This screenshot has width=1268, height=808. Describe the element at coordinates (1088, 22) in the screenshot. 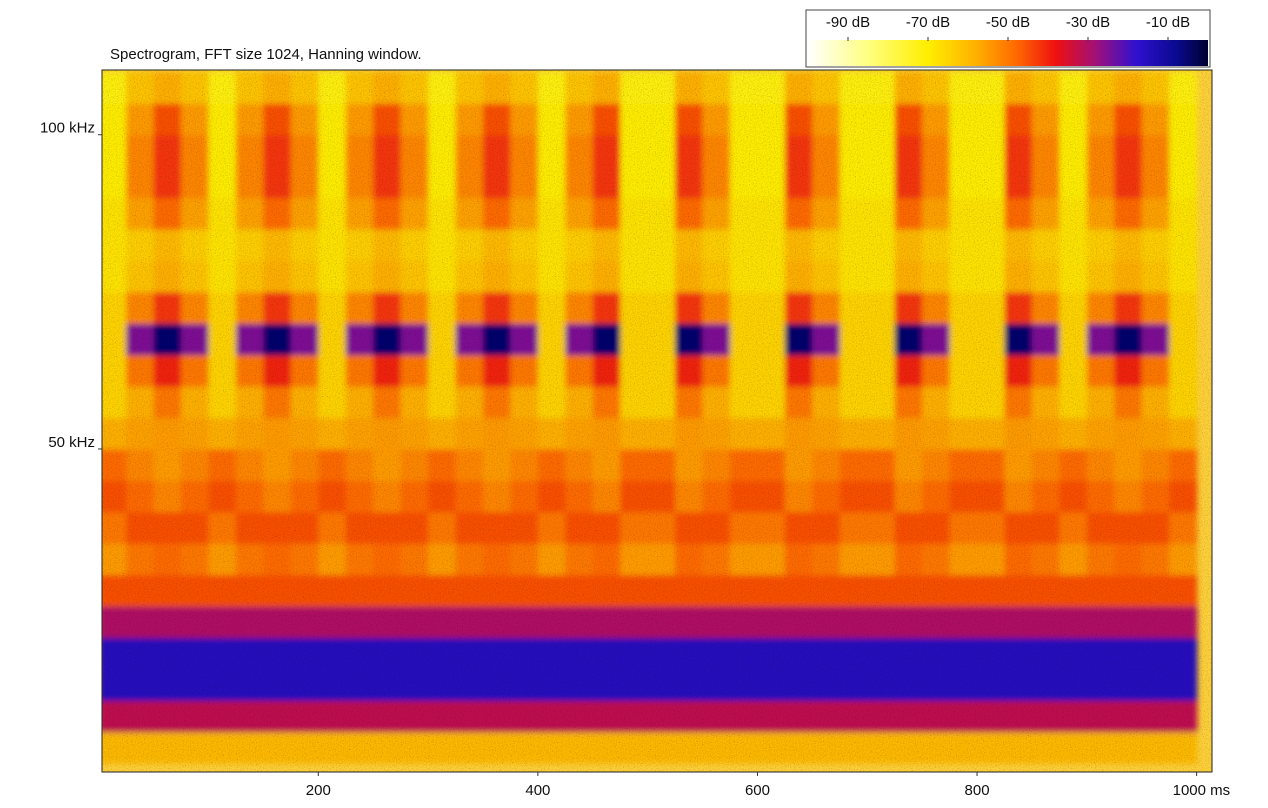

I see `colorbar-tick-label: -30 dB` at that location.